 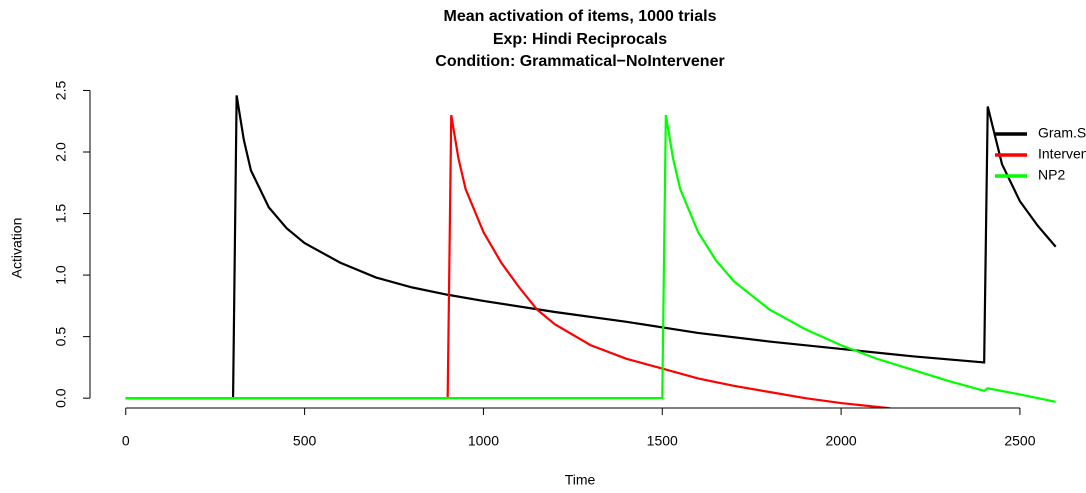 I want to click on chart-title: Mean activation of items, 1000 trials, so click(x=580, y=16).